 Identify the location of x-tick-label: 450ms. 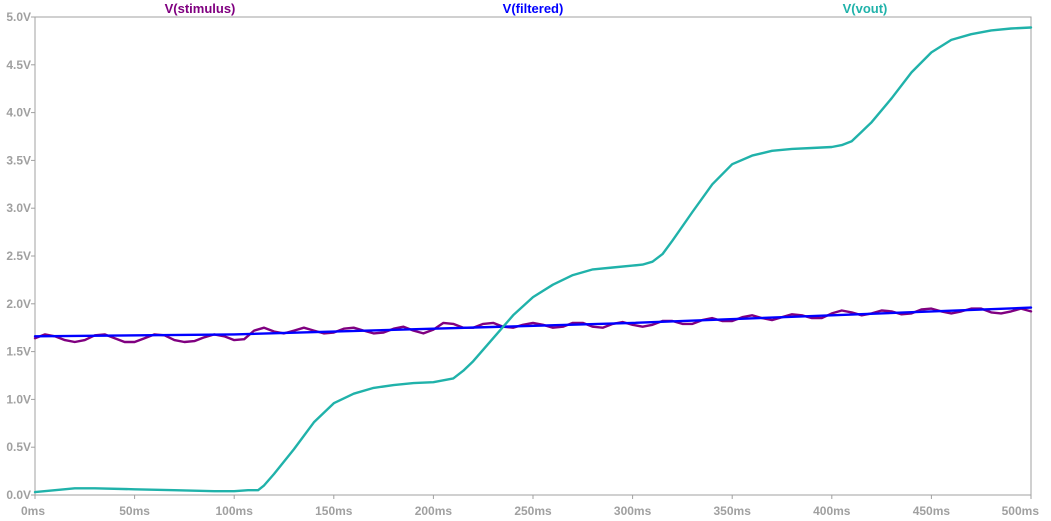
(932, 511).